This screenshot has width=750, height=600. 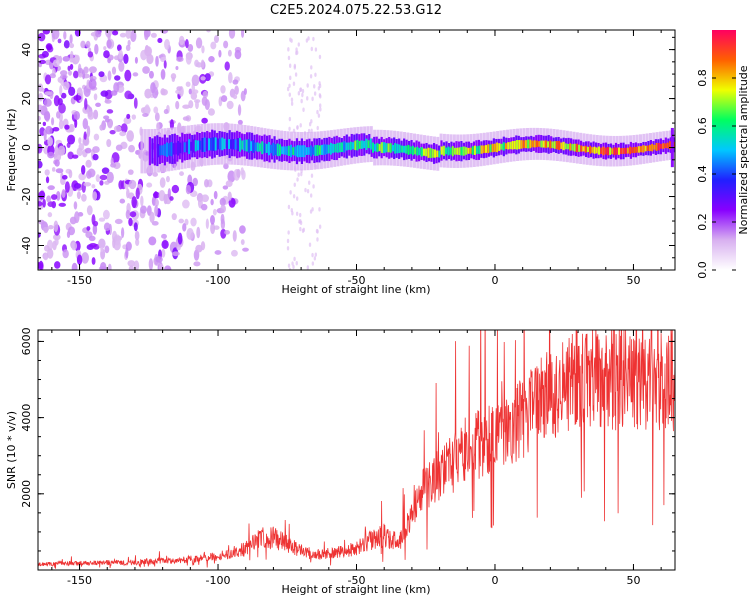 I want to click on figure-title: C2E5.2024.075.22.53.G12, so click(x=356, y=10).